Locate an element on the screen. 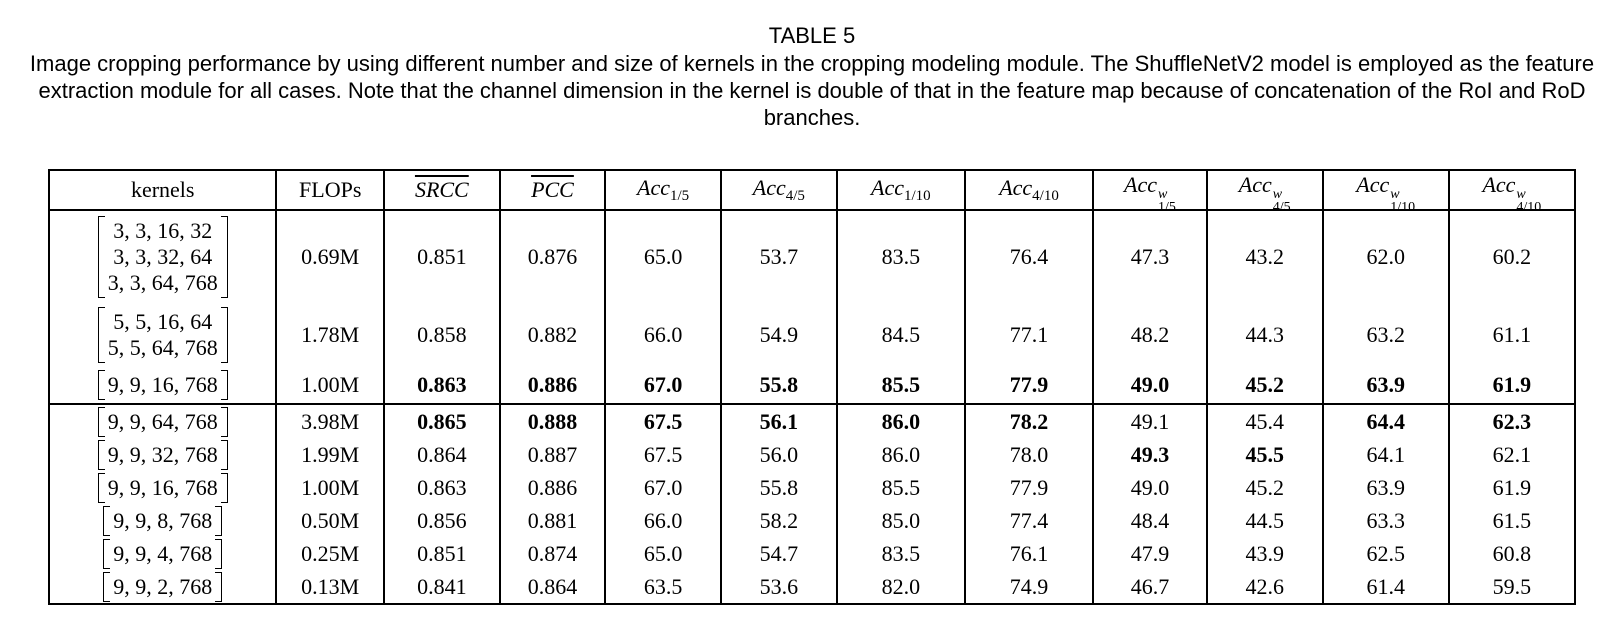 The height and width of the screenshot is (629, 1624). cell-acc-4-10: 77.4 is located at coordinates (1029, 520).